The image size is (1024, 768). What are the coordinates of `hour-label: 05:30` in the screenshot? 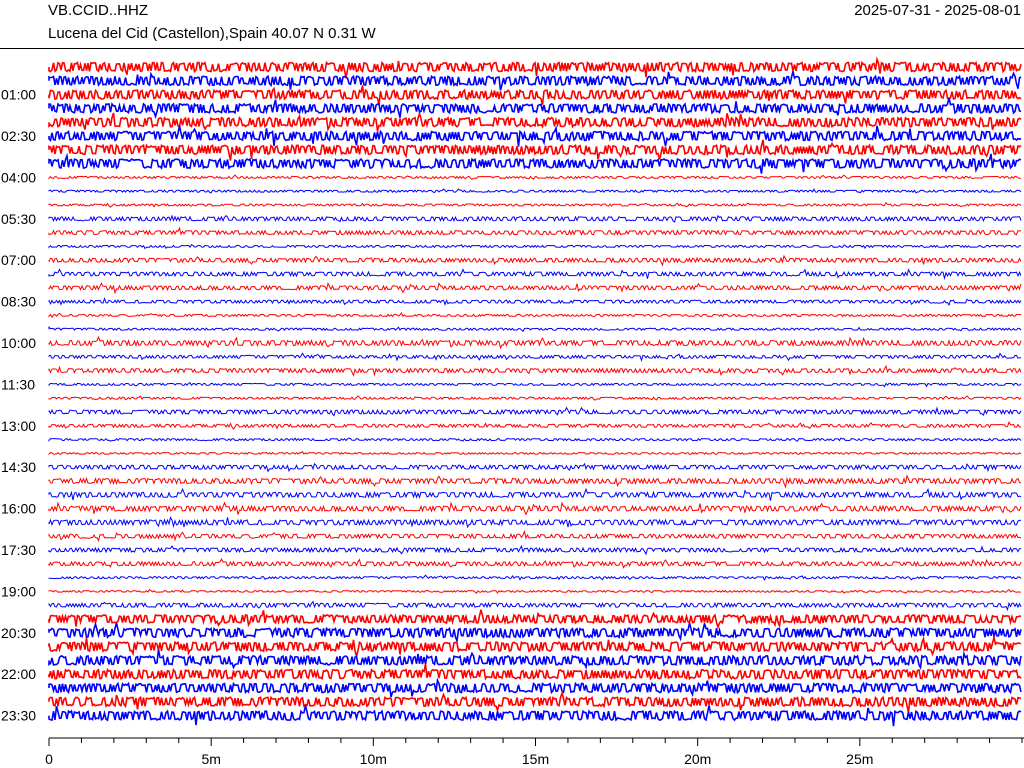 It's located at (18, 219).